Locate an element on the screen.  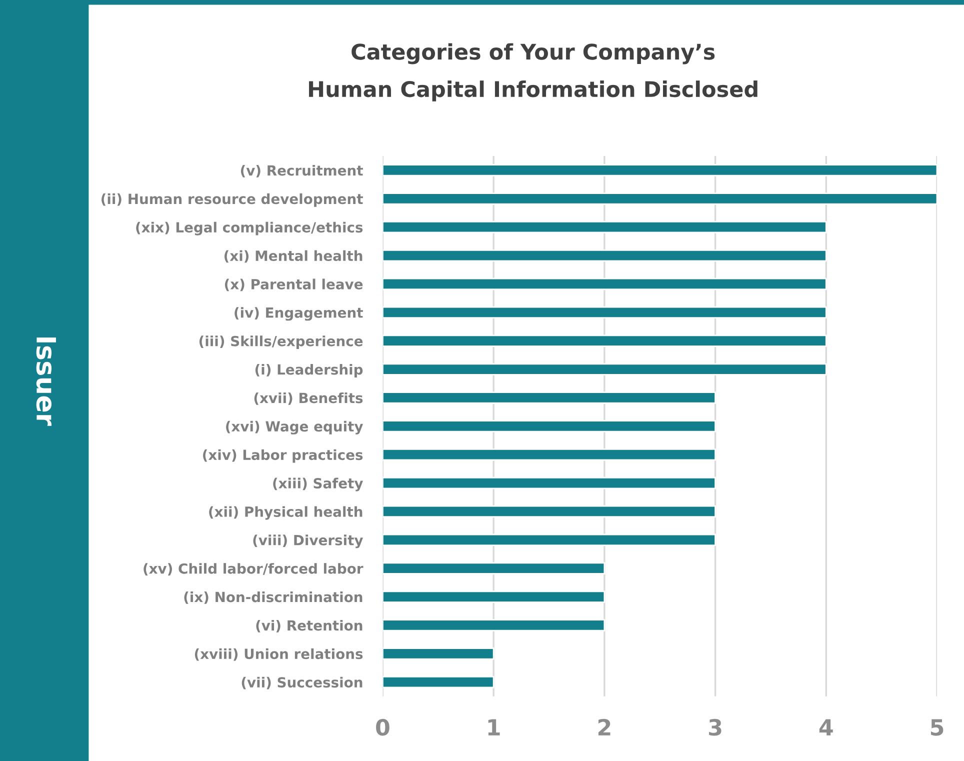
x-tick-label: 3 is located at coordinates (715, 727).